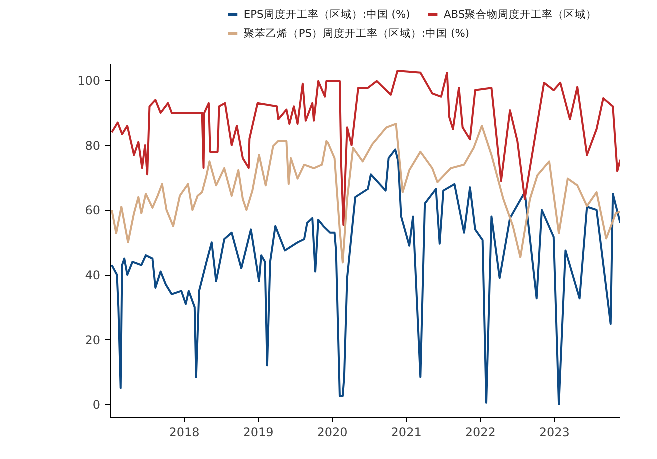  I want to click on y-tick-label: 80, so click(93, 145).